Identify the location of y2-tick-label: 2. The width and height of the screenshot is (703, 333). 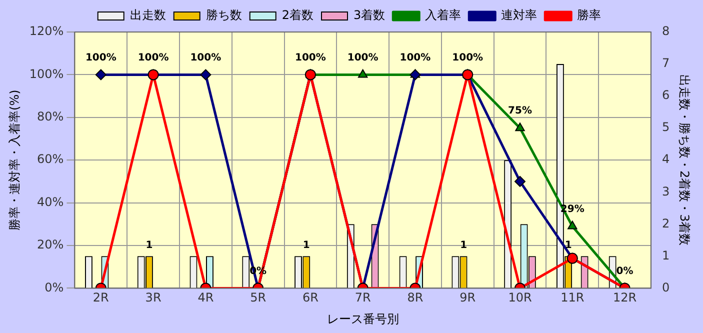
(666, 223).